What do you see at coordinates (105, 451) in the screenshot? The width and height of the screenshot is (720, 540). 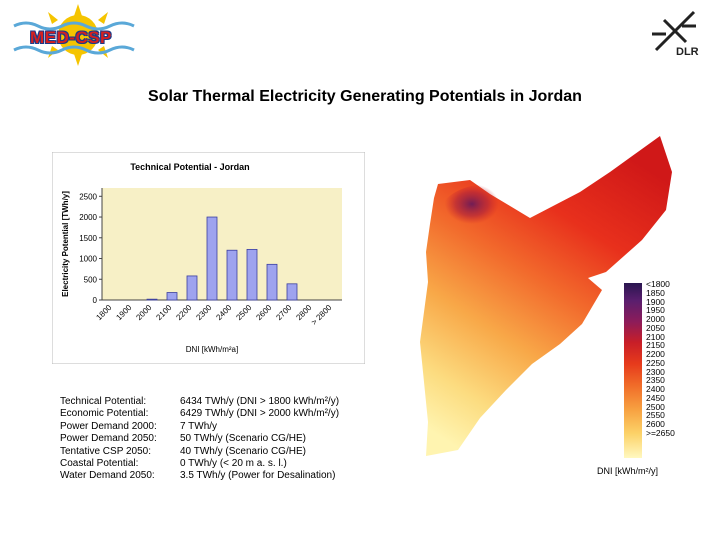 I see `info-label: Tentative CSP 2050:` at bounding box center [105, 451].